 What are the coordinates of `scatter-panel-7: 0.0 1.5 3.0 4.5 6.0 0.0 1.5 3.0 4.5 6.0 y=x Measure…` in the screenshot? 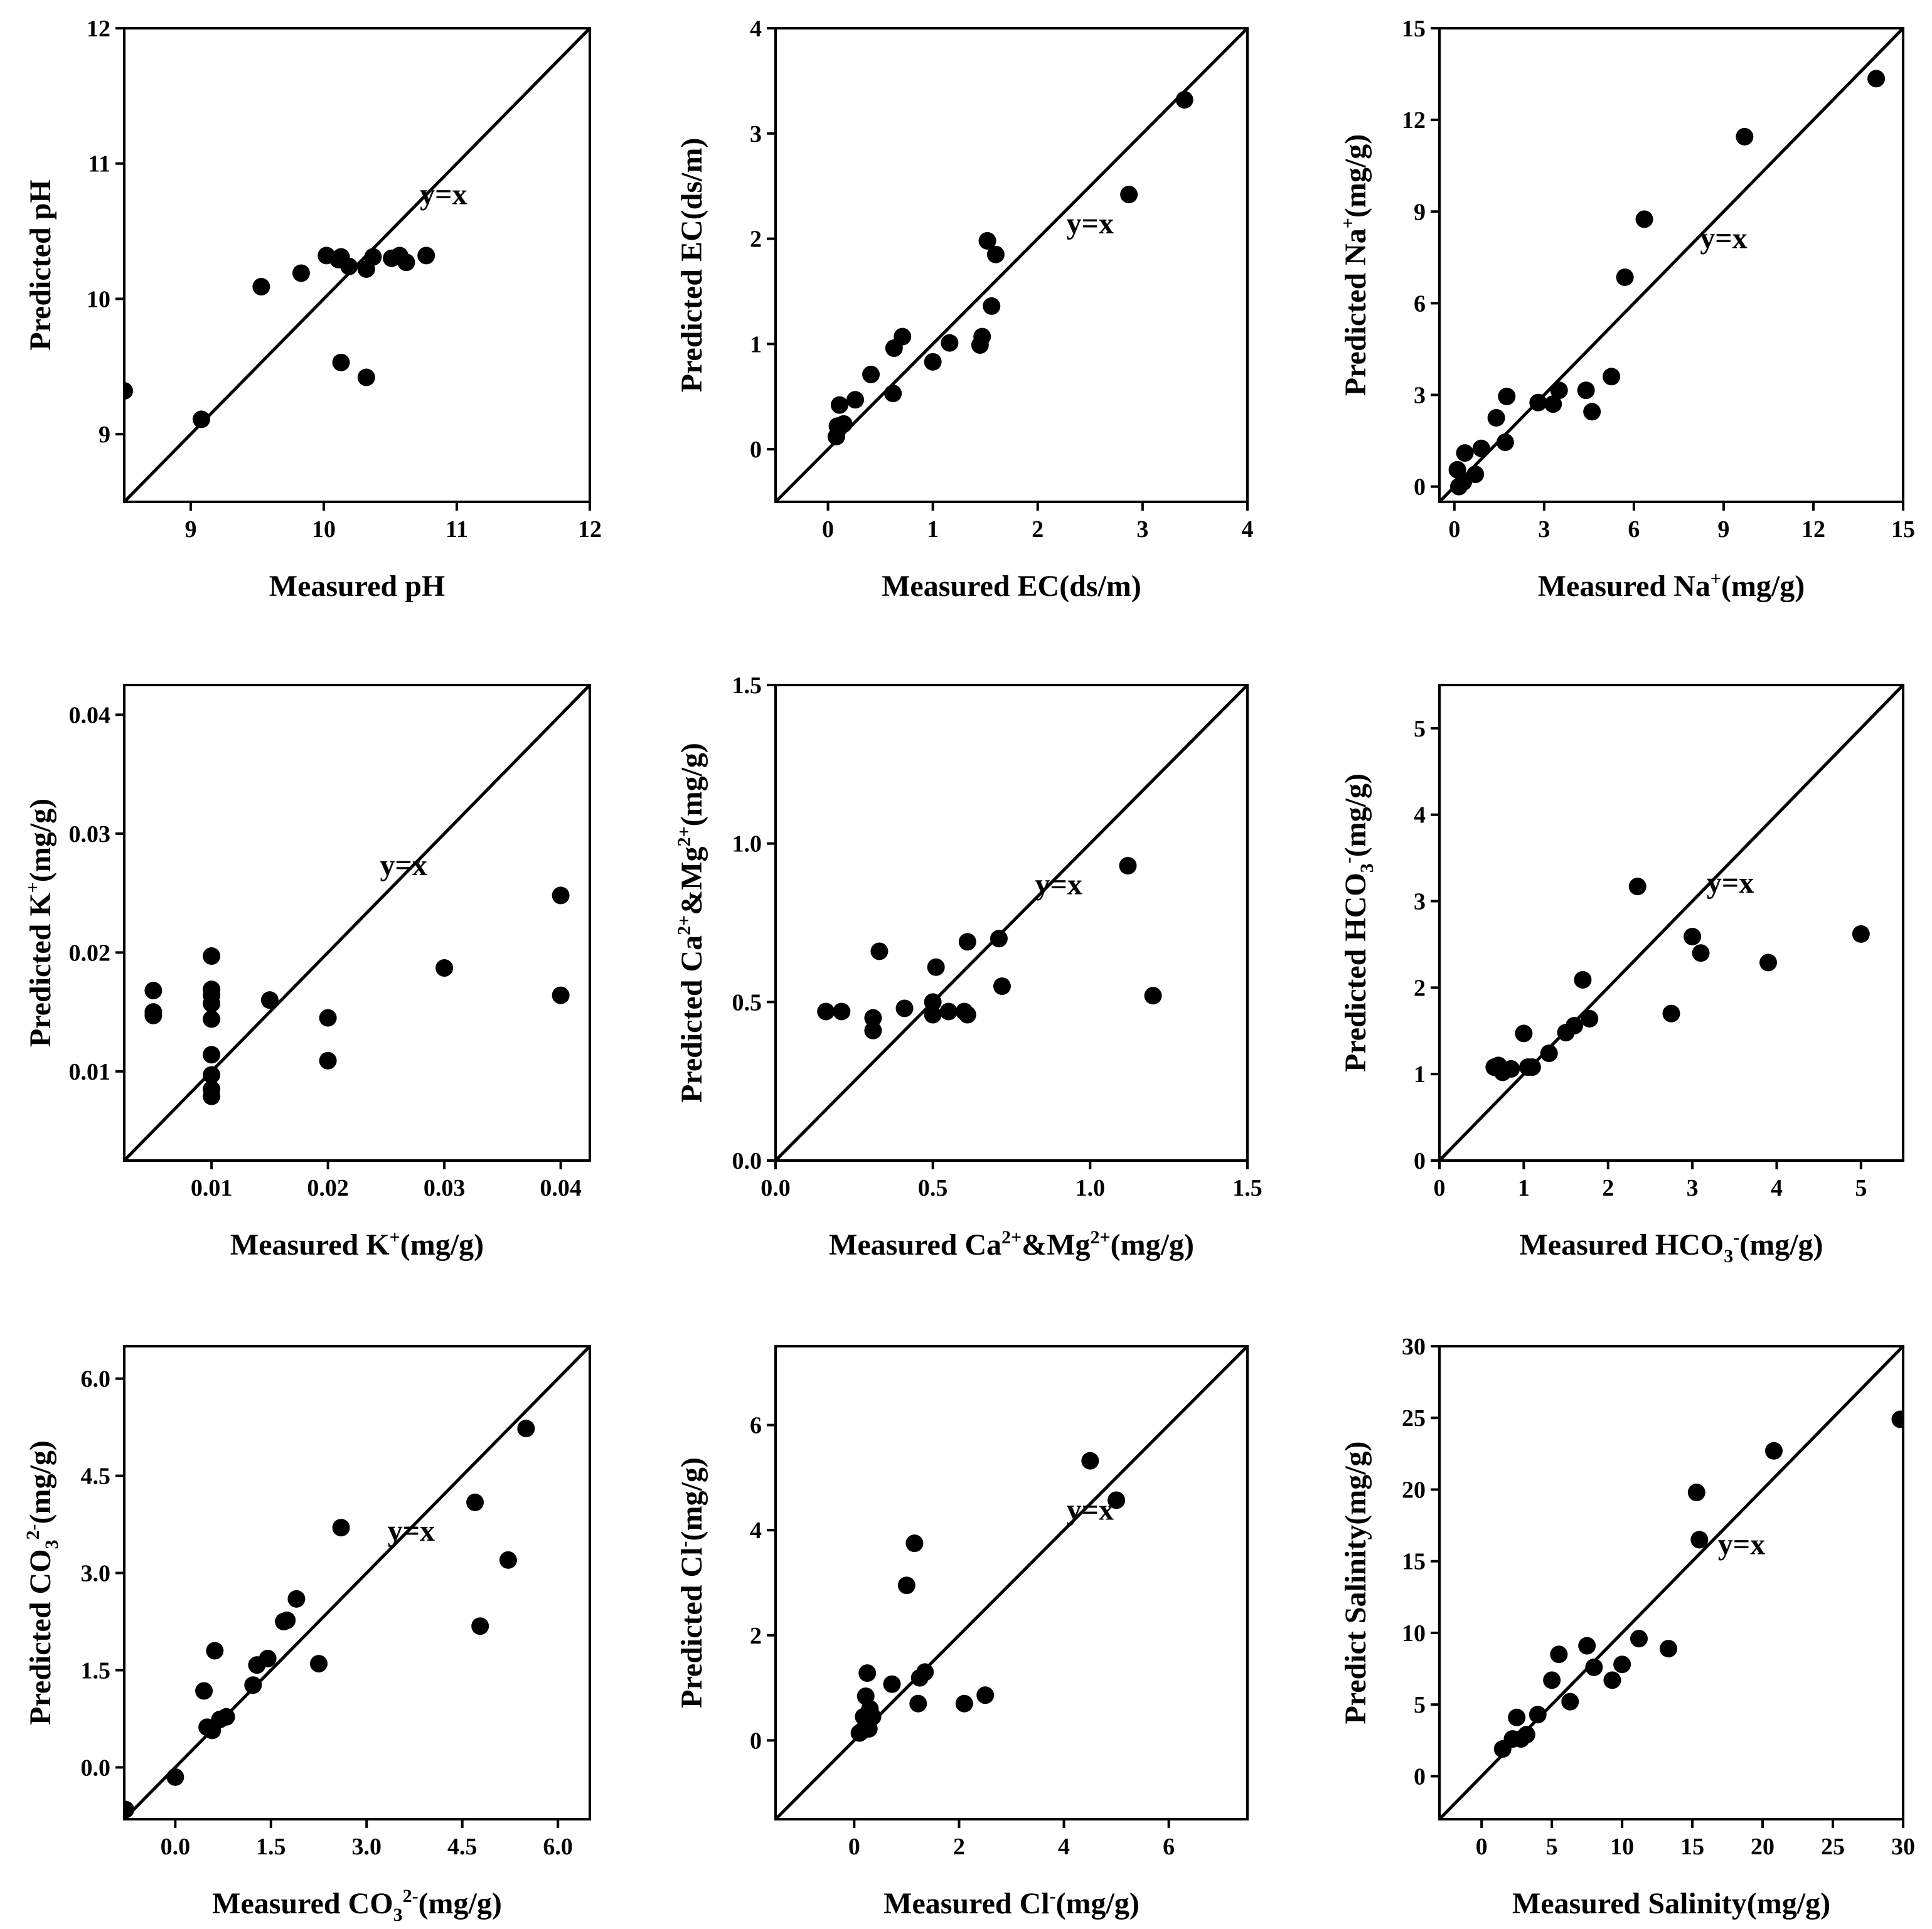 It's located at (307, 1635).